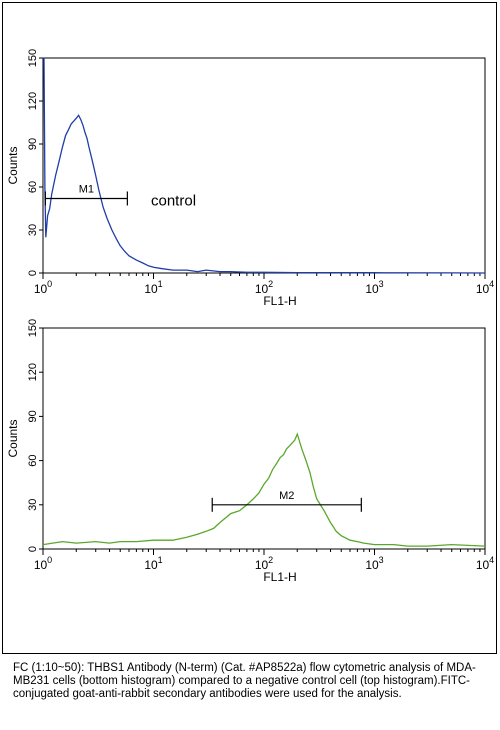 The width and height of the screenshot is (500, 730). What do you see at coordinates (491, 560) in the screenshot?
I see `chart2-x-tick-exponent: 4` at bounding box center [491, 560].